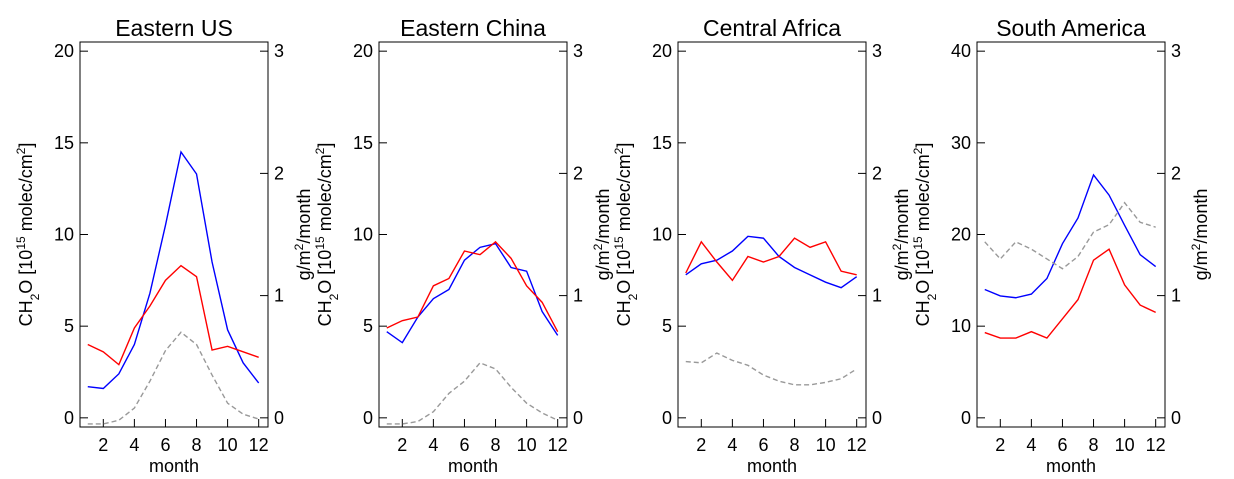 This screenshot has width=1234, height=479. I want to click on chart-title: South America, so click(1071, 28).